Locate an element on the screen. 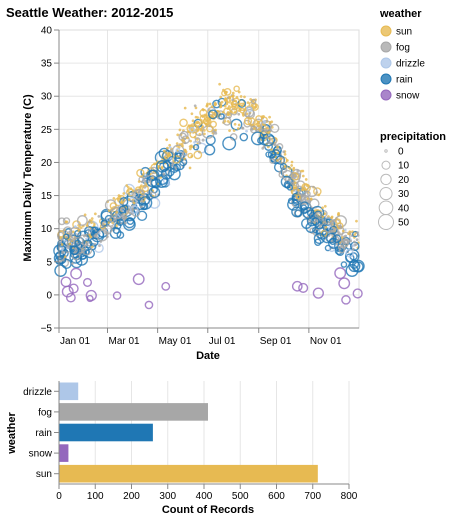 Image resolution: width=453 pixels, height=525 pixels. bar-snow is located at coordinates (64, 453).